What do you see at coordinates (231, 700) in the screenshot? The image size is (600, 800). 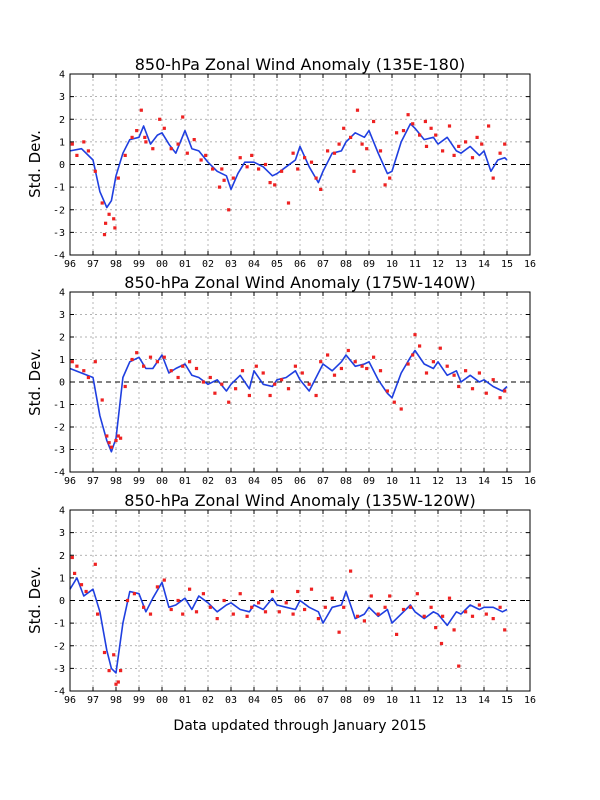 I see `x-tick-label: 03` at bounding box center [231, 700].